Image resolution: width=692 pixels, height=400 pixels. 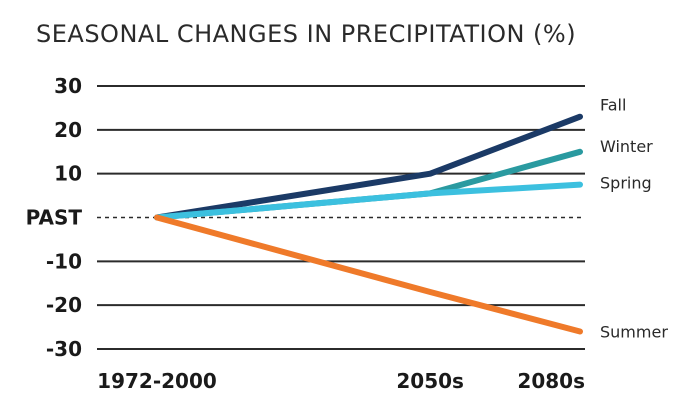 What do you see at coordinates (430, 381) in the screenshot?
I see `x-tick-label: 2050s` at bounding box center [430, 381].